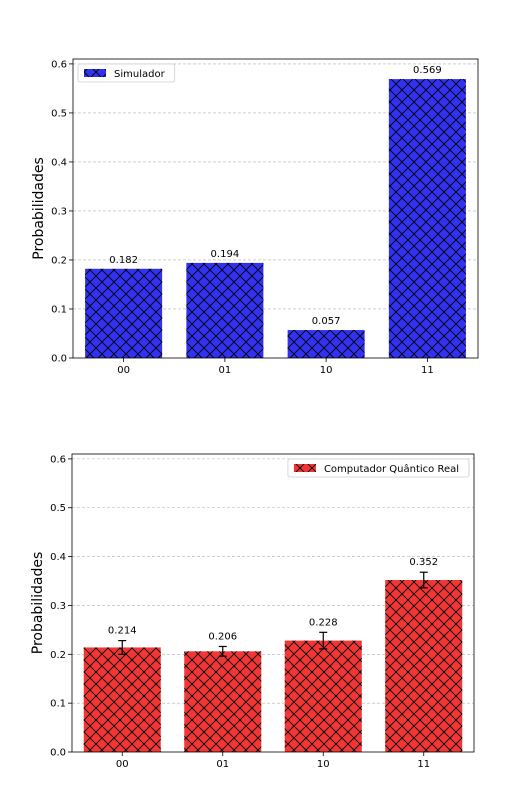  Describe the element at coordinates (427, 70) in the screenshot. I see `bar-value-label: 0.569` at that location.